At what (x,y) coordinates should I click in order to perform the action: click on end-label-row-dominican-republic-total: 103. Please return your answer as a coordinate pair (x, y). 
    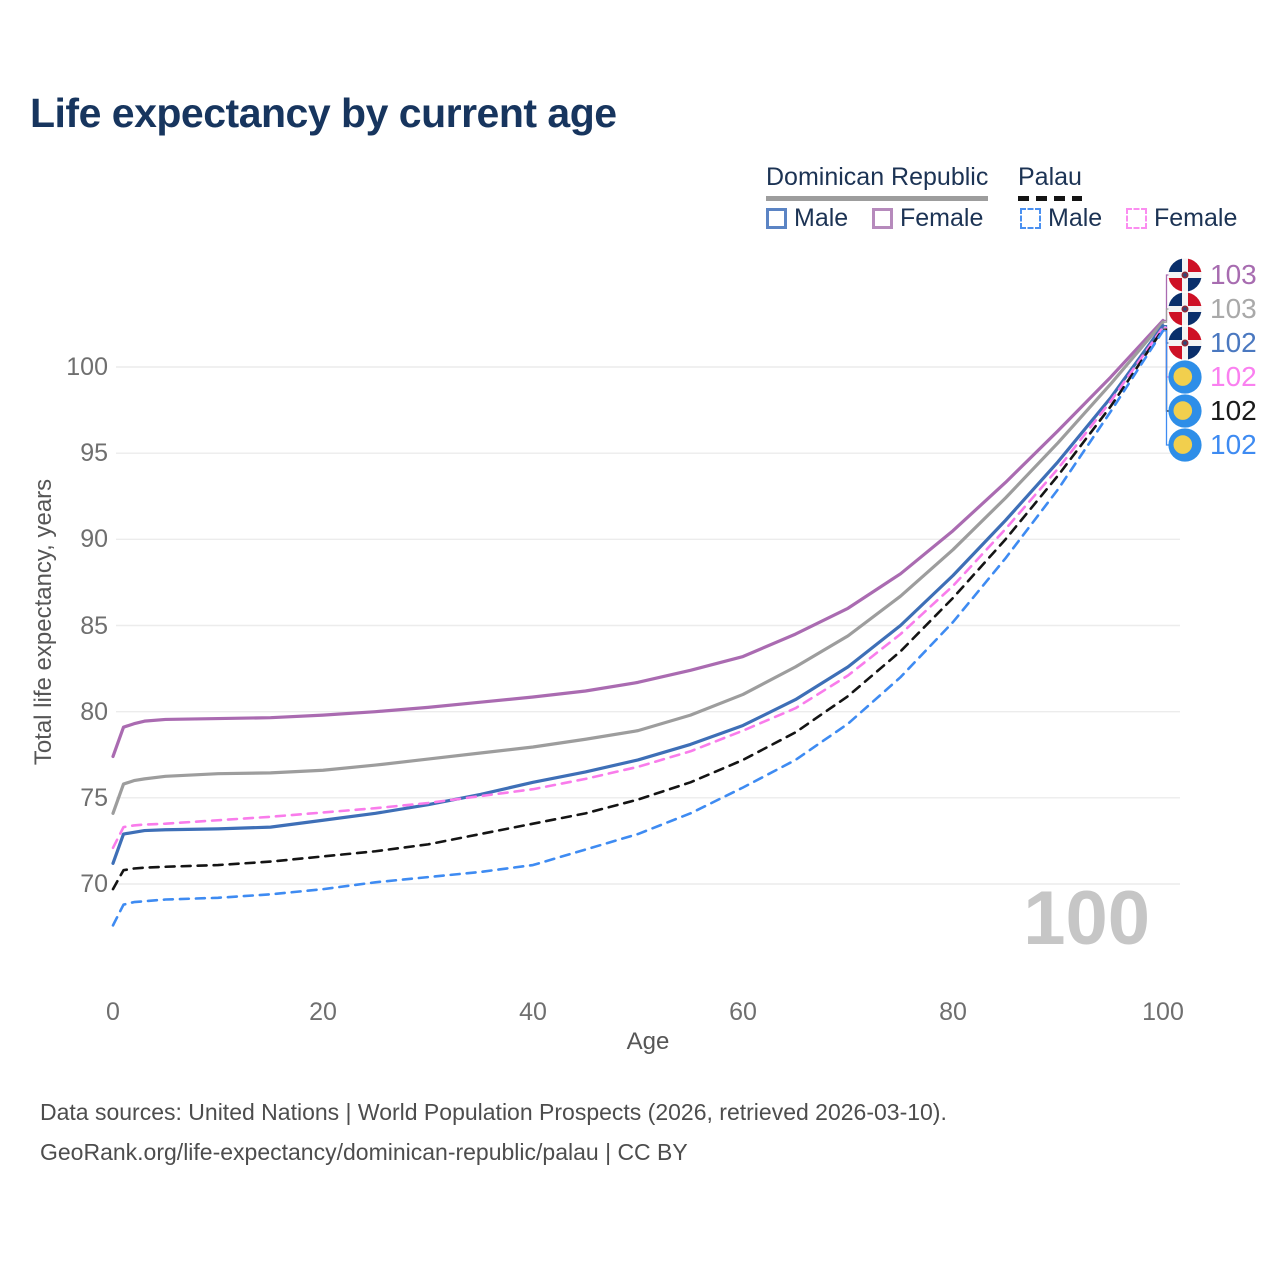
    Looking at the image, I should click on (1212, 309).